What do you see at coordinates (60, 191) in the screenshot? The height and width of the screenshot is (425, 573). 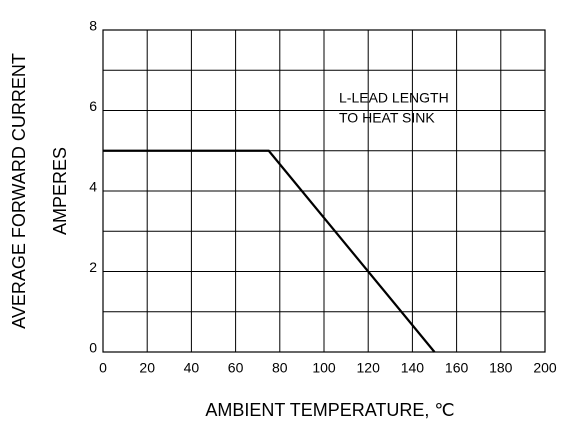 I see `y-axis-label: AMPERES` at bounding box center [60, 191].